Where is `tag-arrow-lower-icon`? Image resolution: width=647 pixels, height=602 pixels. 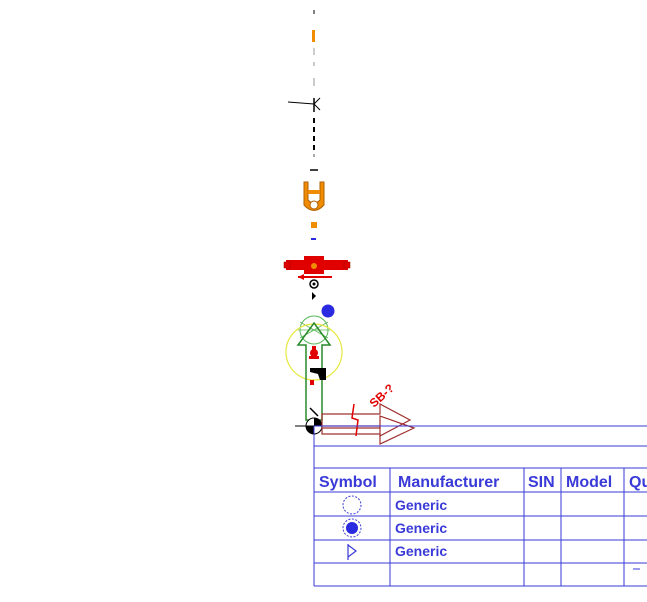 tag-arrow-lower-icon is located at coordinates (368, 430).